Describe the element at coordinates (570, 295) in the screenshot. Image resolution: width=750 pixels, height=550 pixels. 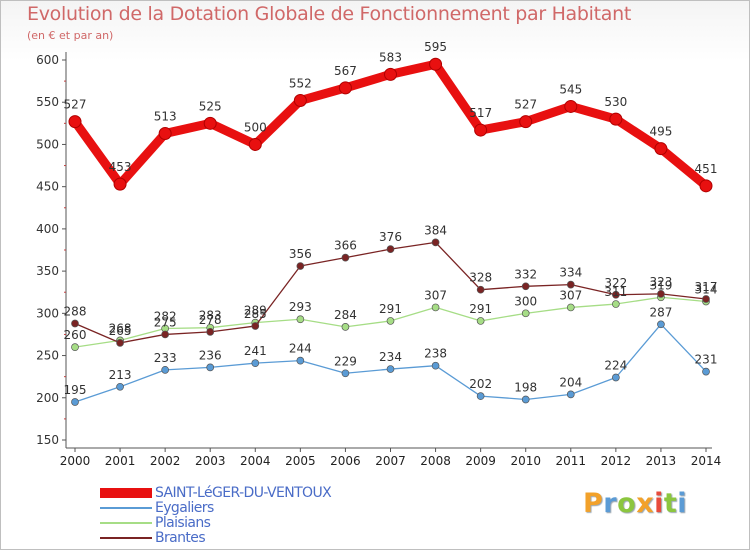
I see `data-label: 307` at that location.